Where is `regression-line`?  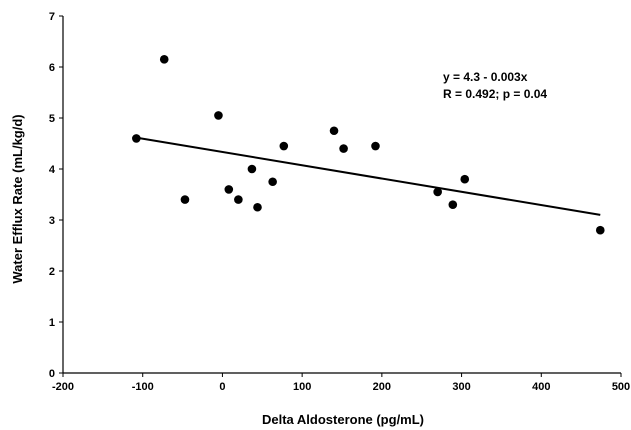
regression-line is located at coordinates (367, 176).